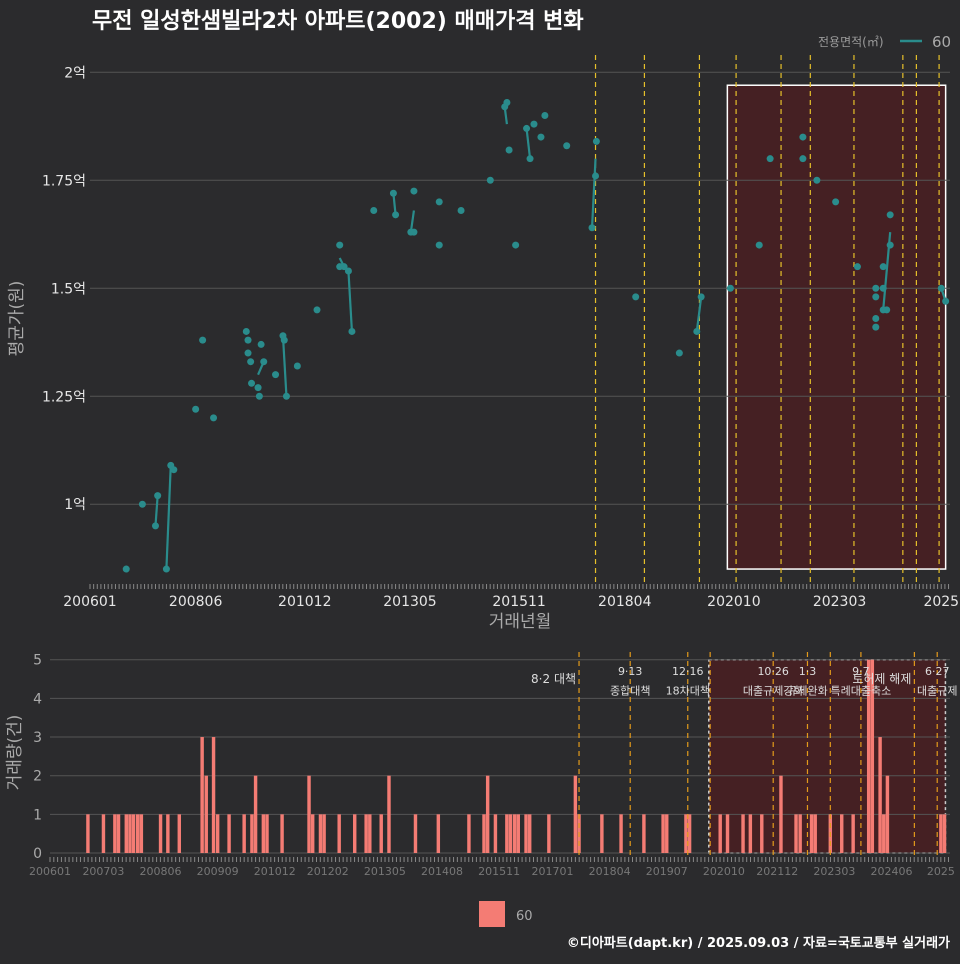  I want to click on x-tick-label: 200806, so click(196, 602).